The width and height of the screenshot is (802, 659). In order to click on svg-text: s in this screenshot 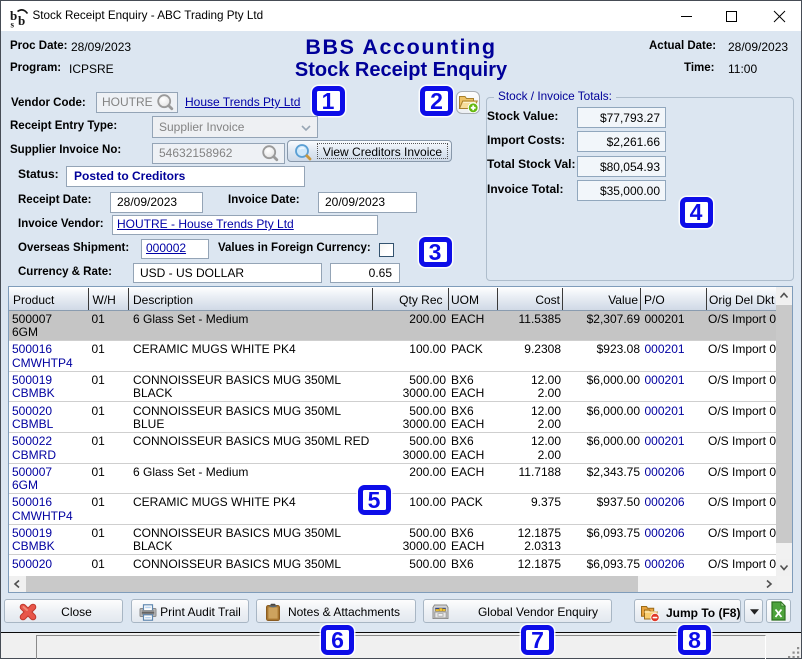, I will do `click(13, 24)`.